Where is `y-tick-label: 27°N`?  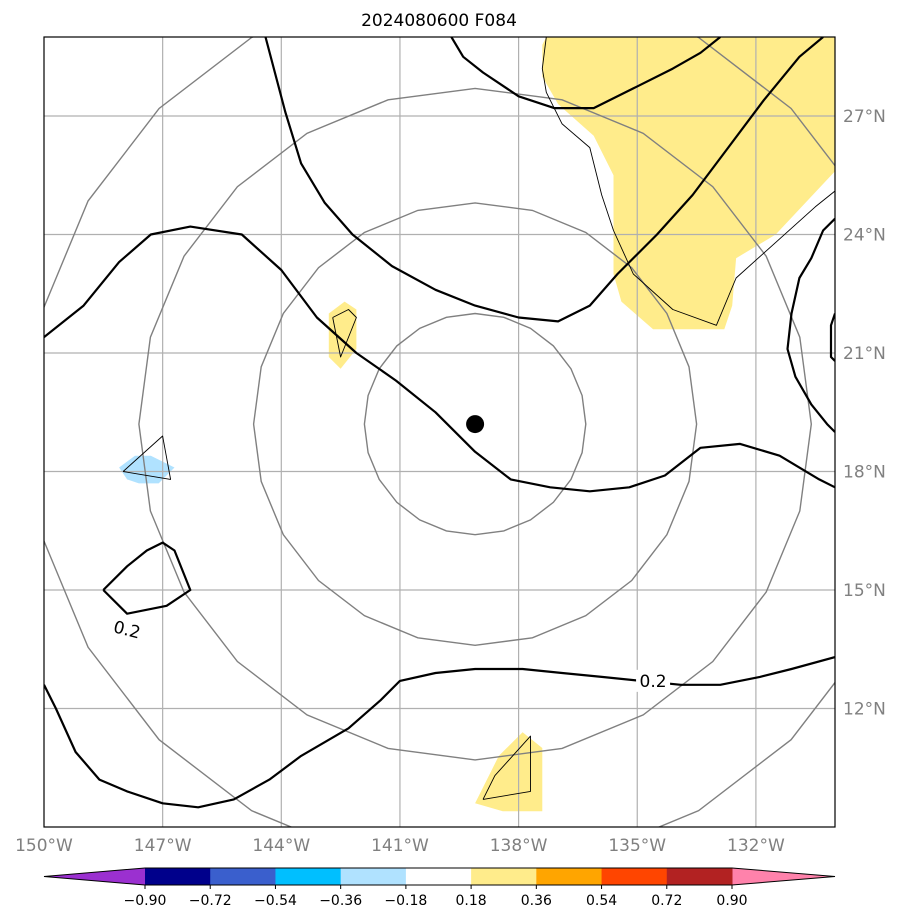 y-tick-label: 27°N is located at coordinates (864, 117).